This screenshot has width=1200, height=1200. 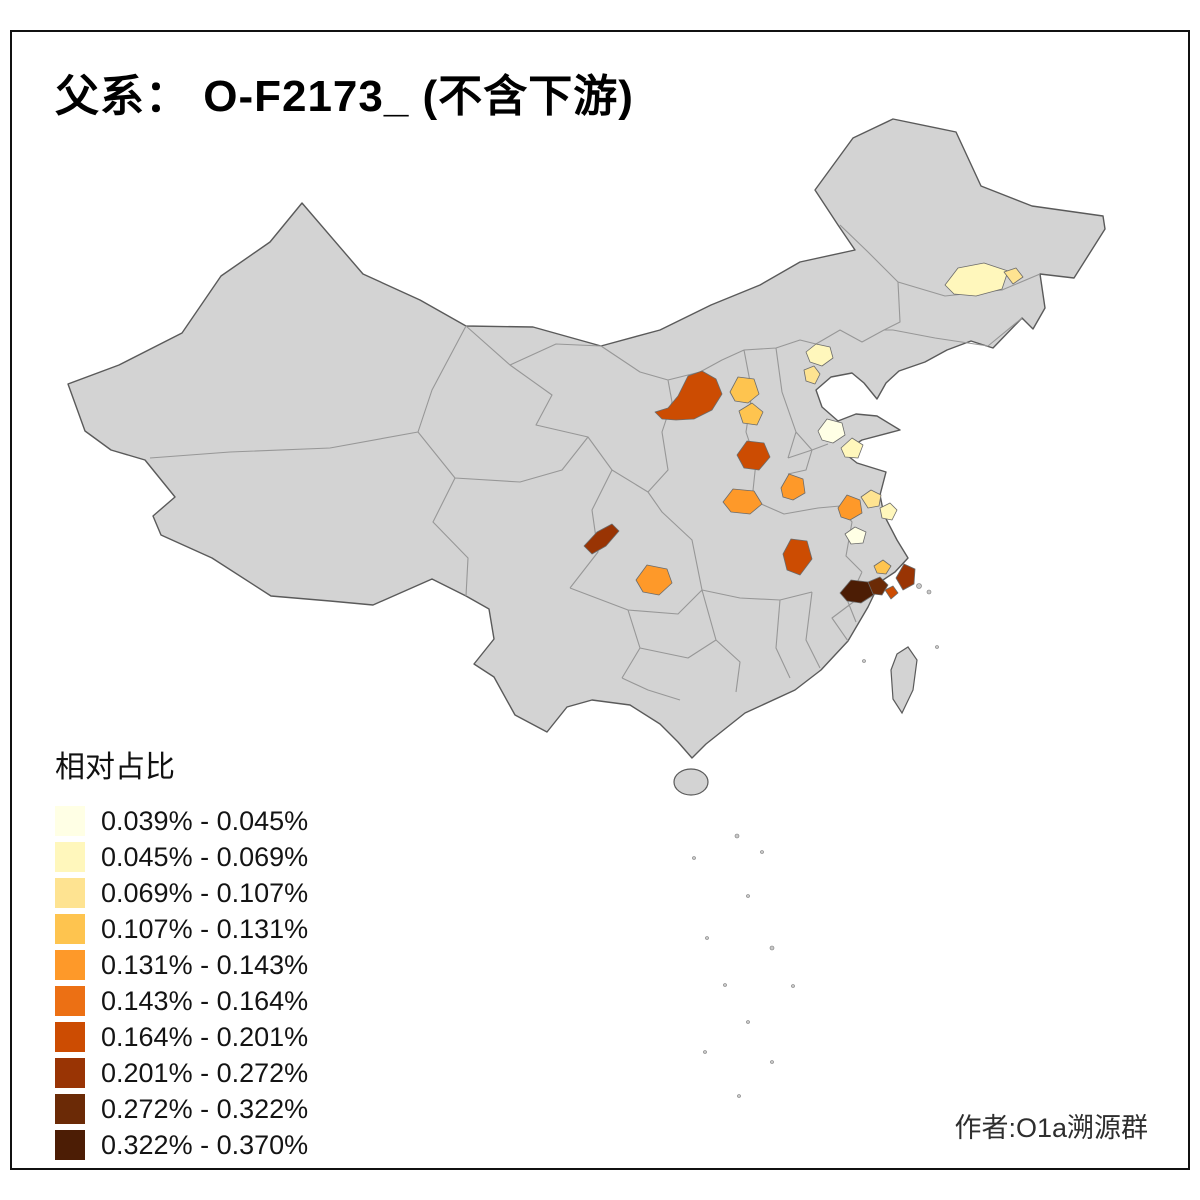 What do you see at coordinates (205, 1000) in the screenshot?
I see `legend-label: 0.143% - 0.164%` at bounding box center [205, 1000].